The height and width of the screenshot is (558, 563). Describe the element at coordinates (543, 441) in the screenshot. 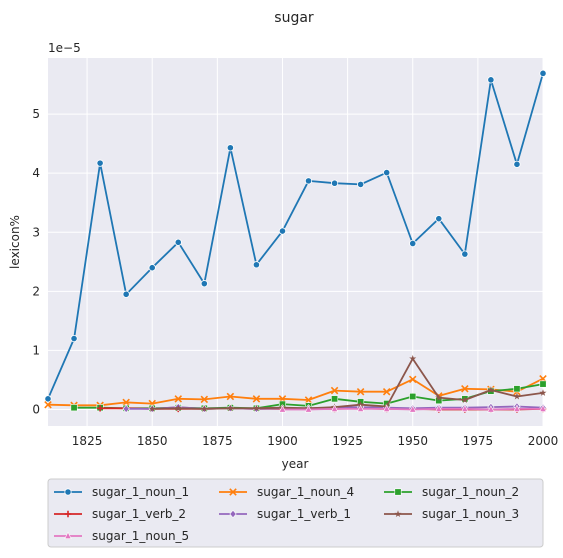

I see `x-tick-label: 2000` at that location.